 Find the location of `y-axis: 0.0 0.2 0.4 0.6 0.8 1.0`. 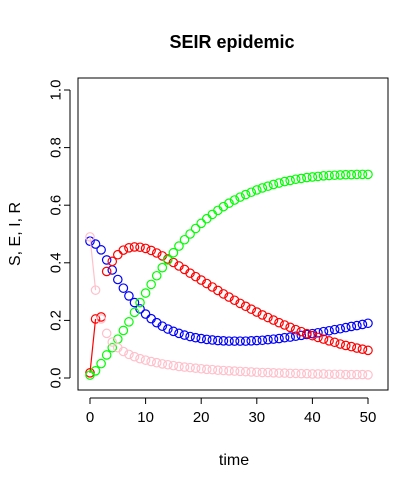

y-axis: 0.0 0.2 0.4 0.6 0.8 1.0 is located at coordinates (59, 234).